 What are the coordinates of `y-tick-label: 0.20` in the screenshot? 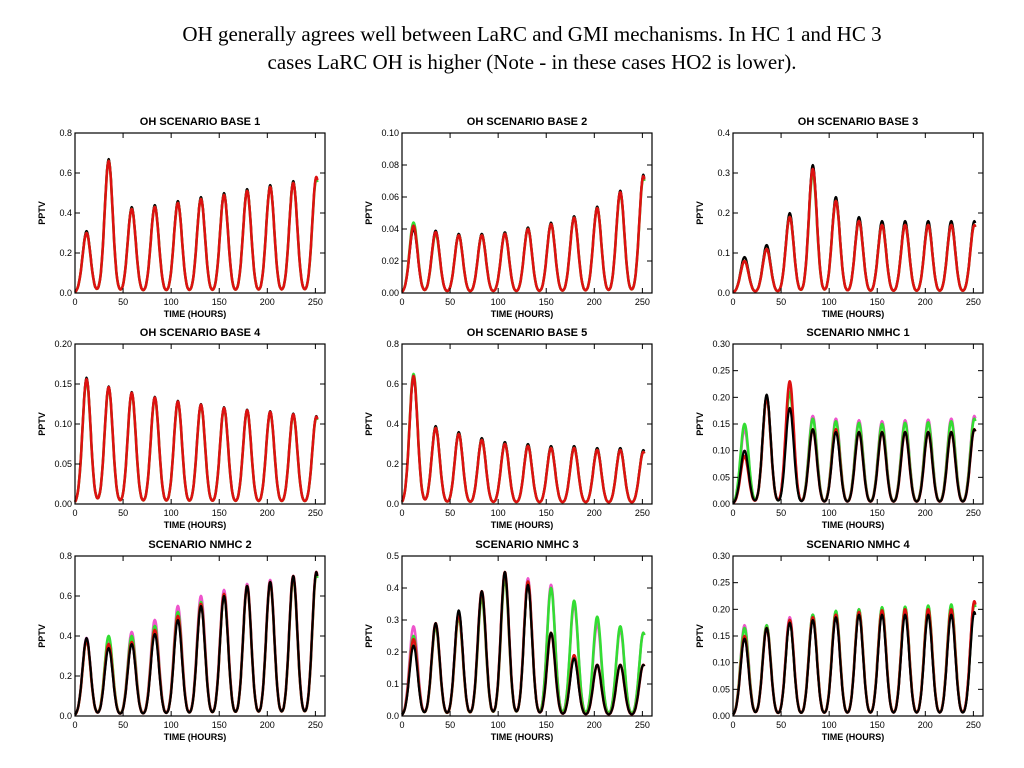 It's located at (721, 609).